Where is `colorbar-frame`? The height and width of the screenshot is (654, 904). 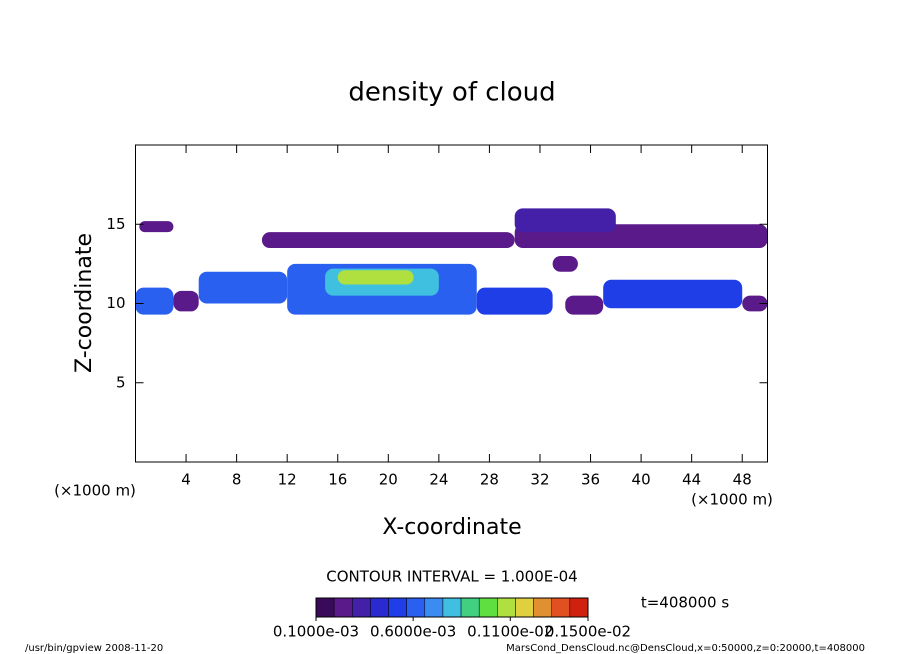
colorbar-frame is located at coordinates (452, 607).